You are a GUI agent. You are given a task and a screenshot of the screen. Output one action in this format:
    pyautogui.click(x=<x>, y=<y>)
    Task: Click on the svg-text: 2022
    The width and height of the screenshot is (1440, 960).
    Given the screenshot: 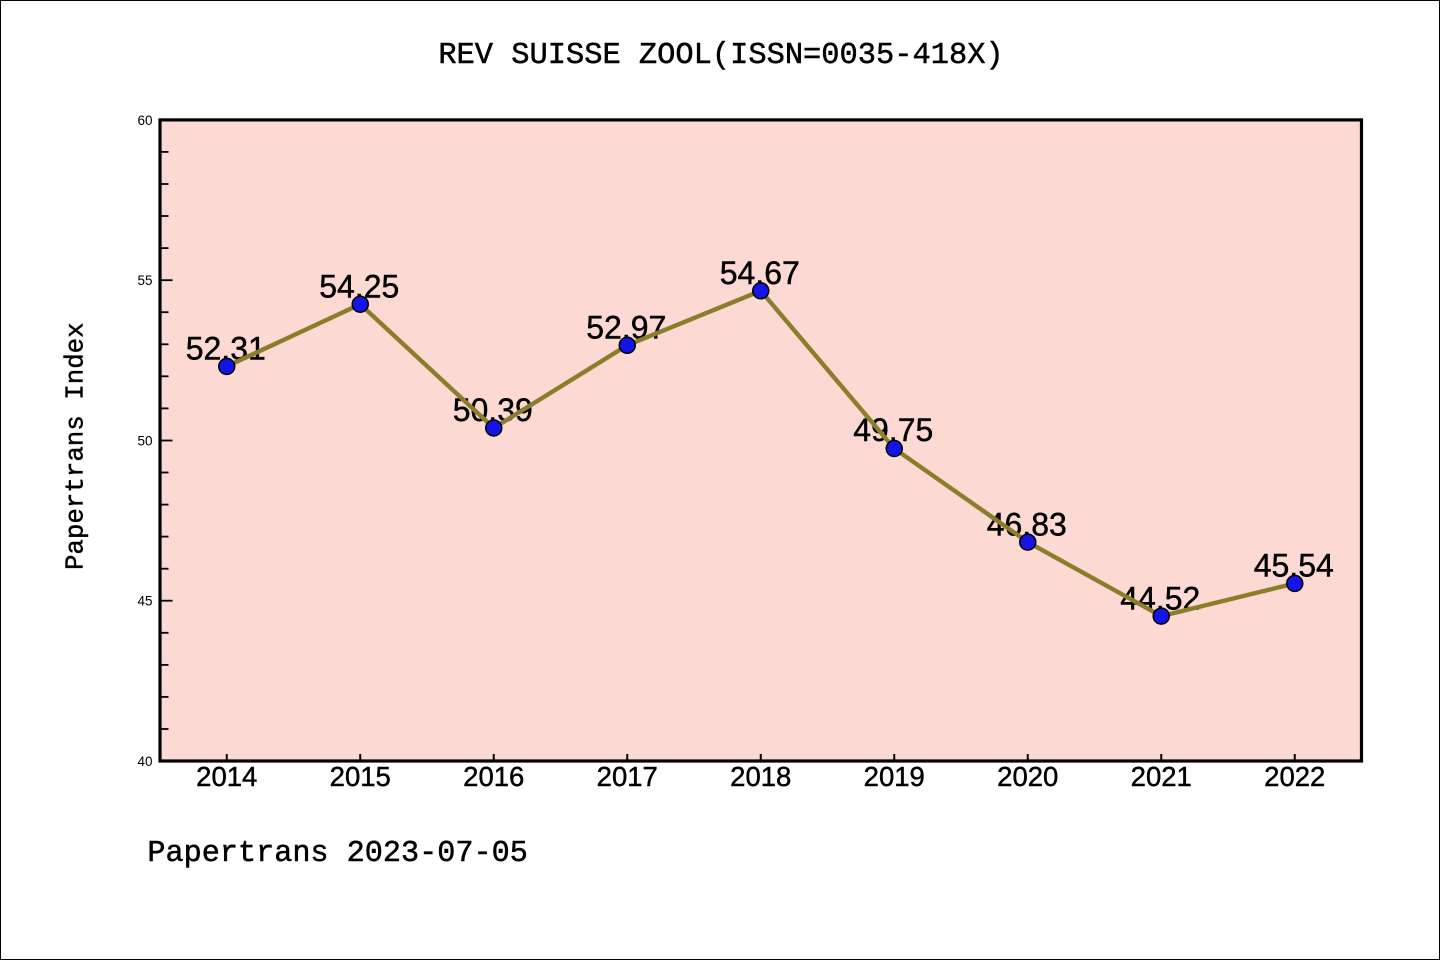 What is the action you would take?
    pyautogui.click(x=1294, y=776)
    